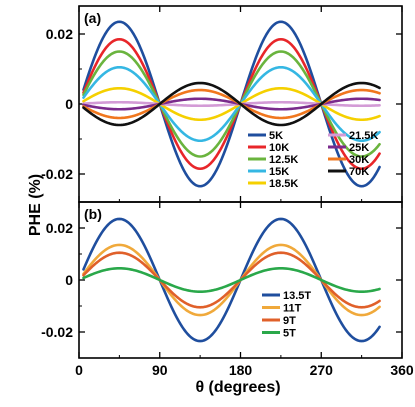 This screenshot has height=407, width=415. Describe the element at coordinates (289, 321) in the screenshot. I see `legend-label: 9T` at that location.